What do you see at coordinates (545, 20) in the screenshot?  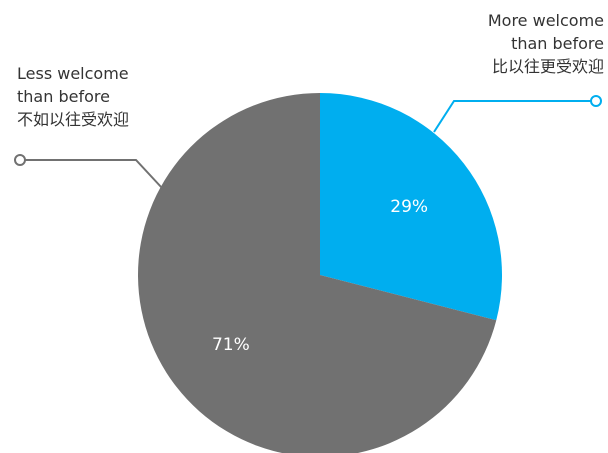 I see `legend-line: More welcome` at bounding box center [545, 20].